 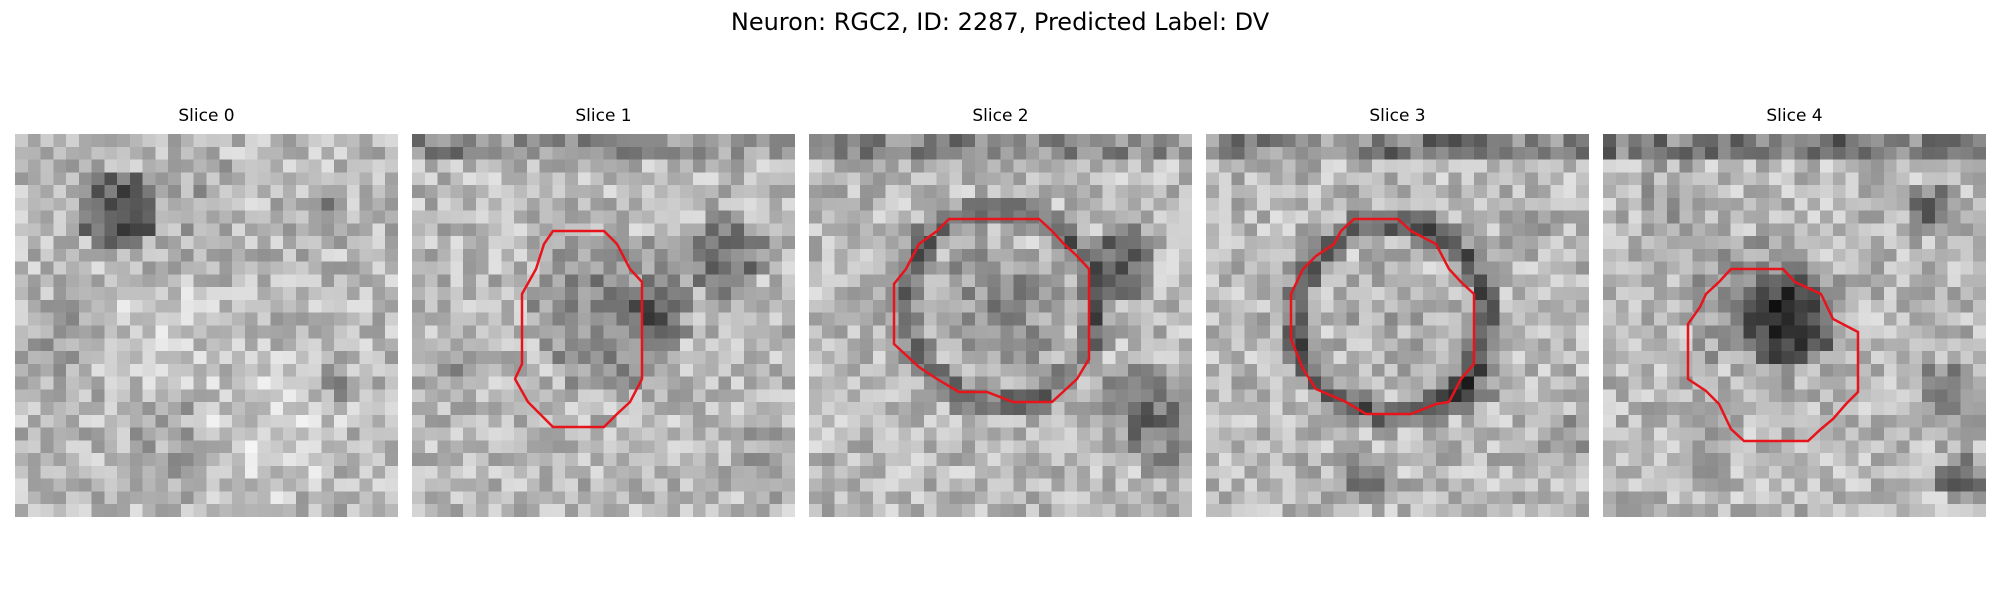 I want to click on slice-panel-2: Slice 2, so click(x=1000, y=311).